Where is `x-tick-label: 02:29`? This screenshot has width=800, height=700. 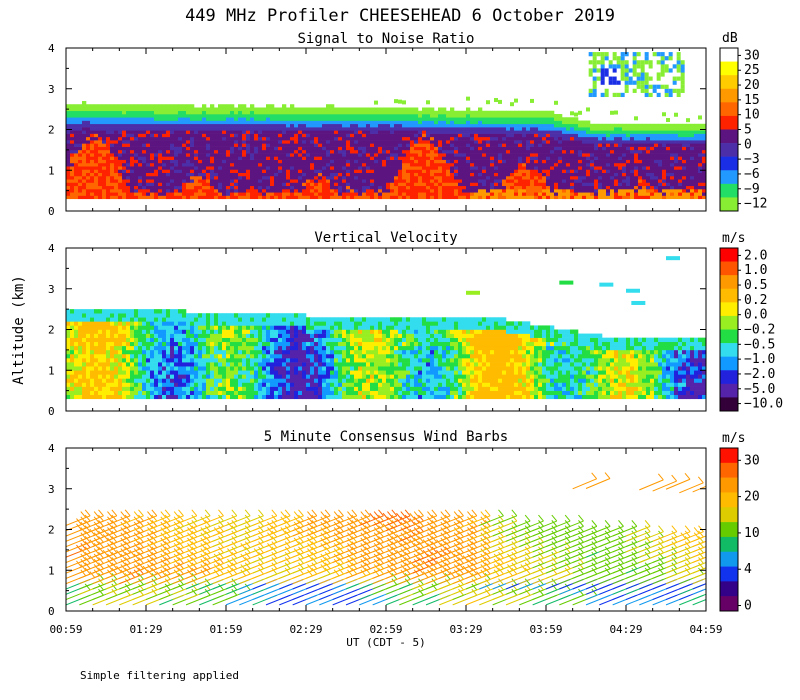
x-tick-label: 02:29 is located at coordinates (305, 629).